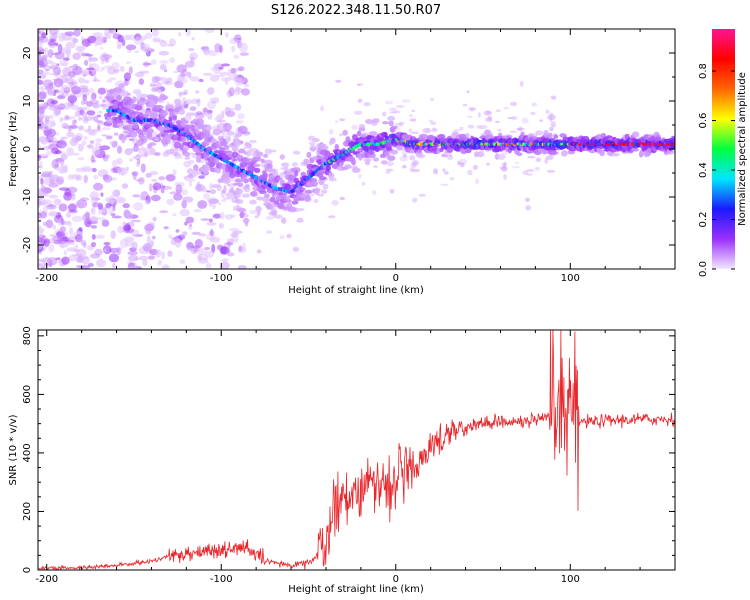 Image resolution: width=750 pixels, height=600 pixels. What do you see at coordinates (27, 452) in the screenshot?
I see `y-tick-label: 400` at bounding box center [27, 452].